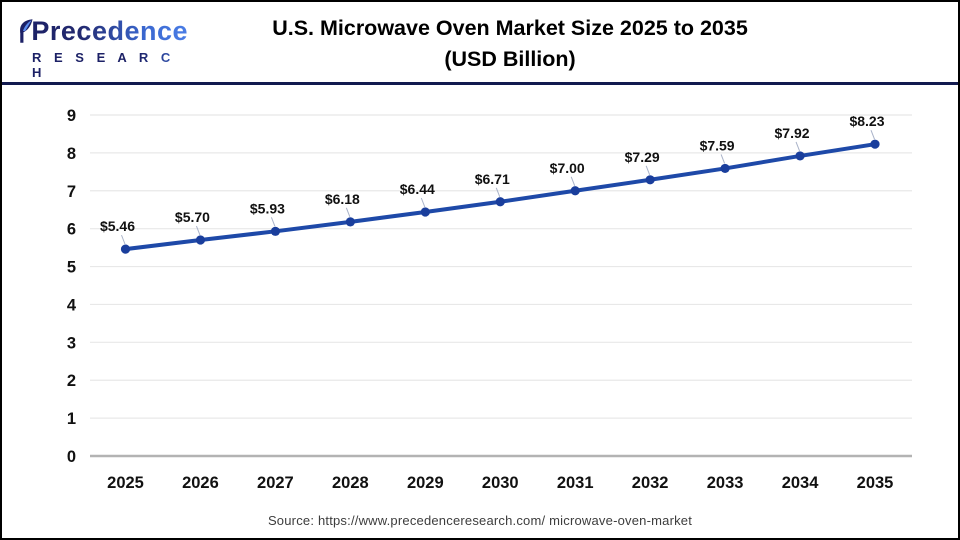  I want to click on data-label: $7.92, so click(792, 133).